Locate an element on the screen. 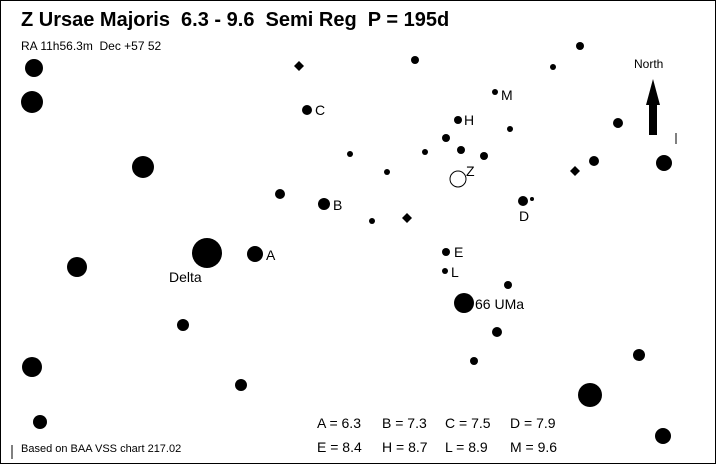 The image size is (716, 465). label-e: E is located at coordinates (459, 252).